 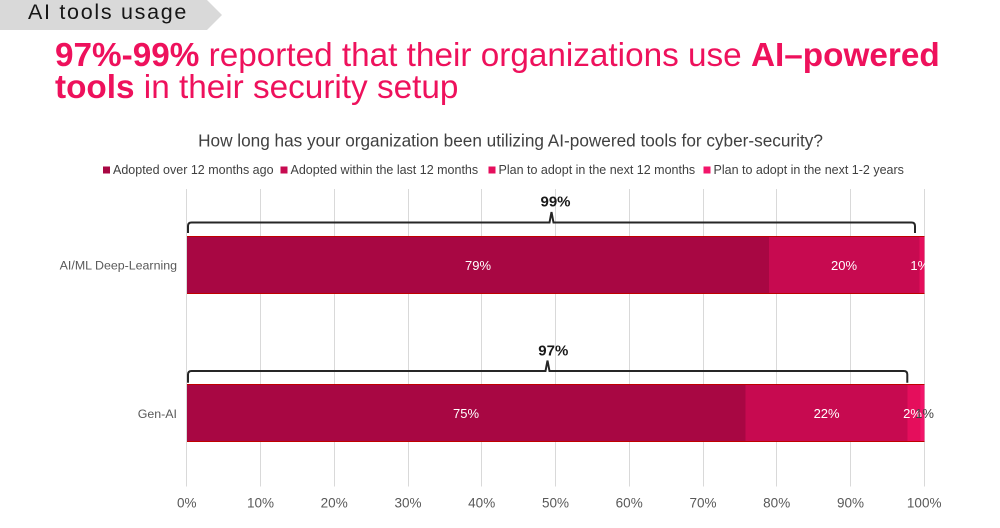 What do you see at coordinates (555, 503) in the screenshot?
I see `svg-text: 50%` at bounding box center [555, 503].